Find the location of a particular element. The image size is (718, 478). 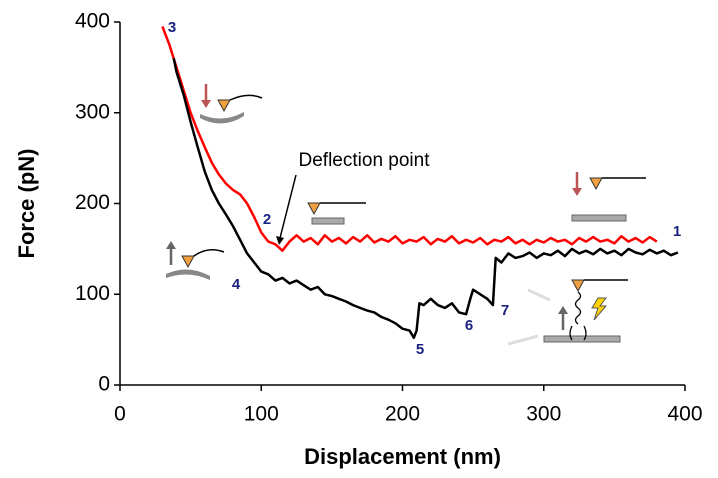

point-label: 3 is located at coordinates (172, 27).